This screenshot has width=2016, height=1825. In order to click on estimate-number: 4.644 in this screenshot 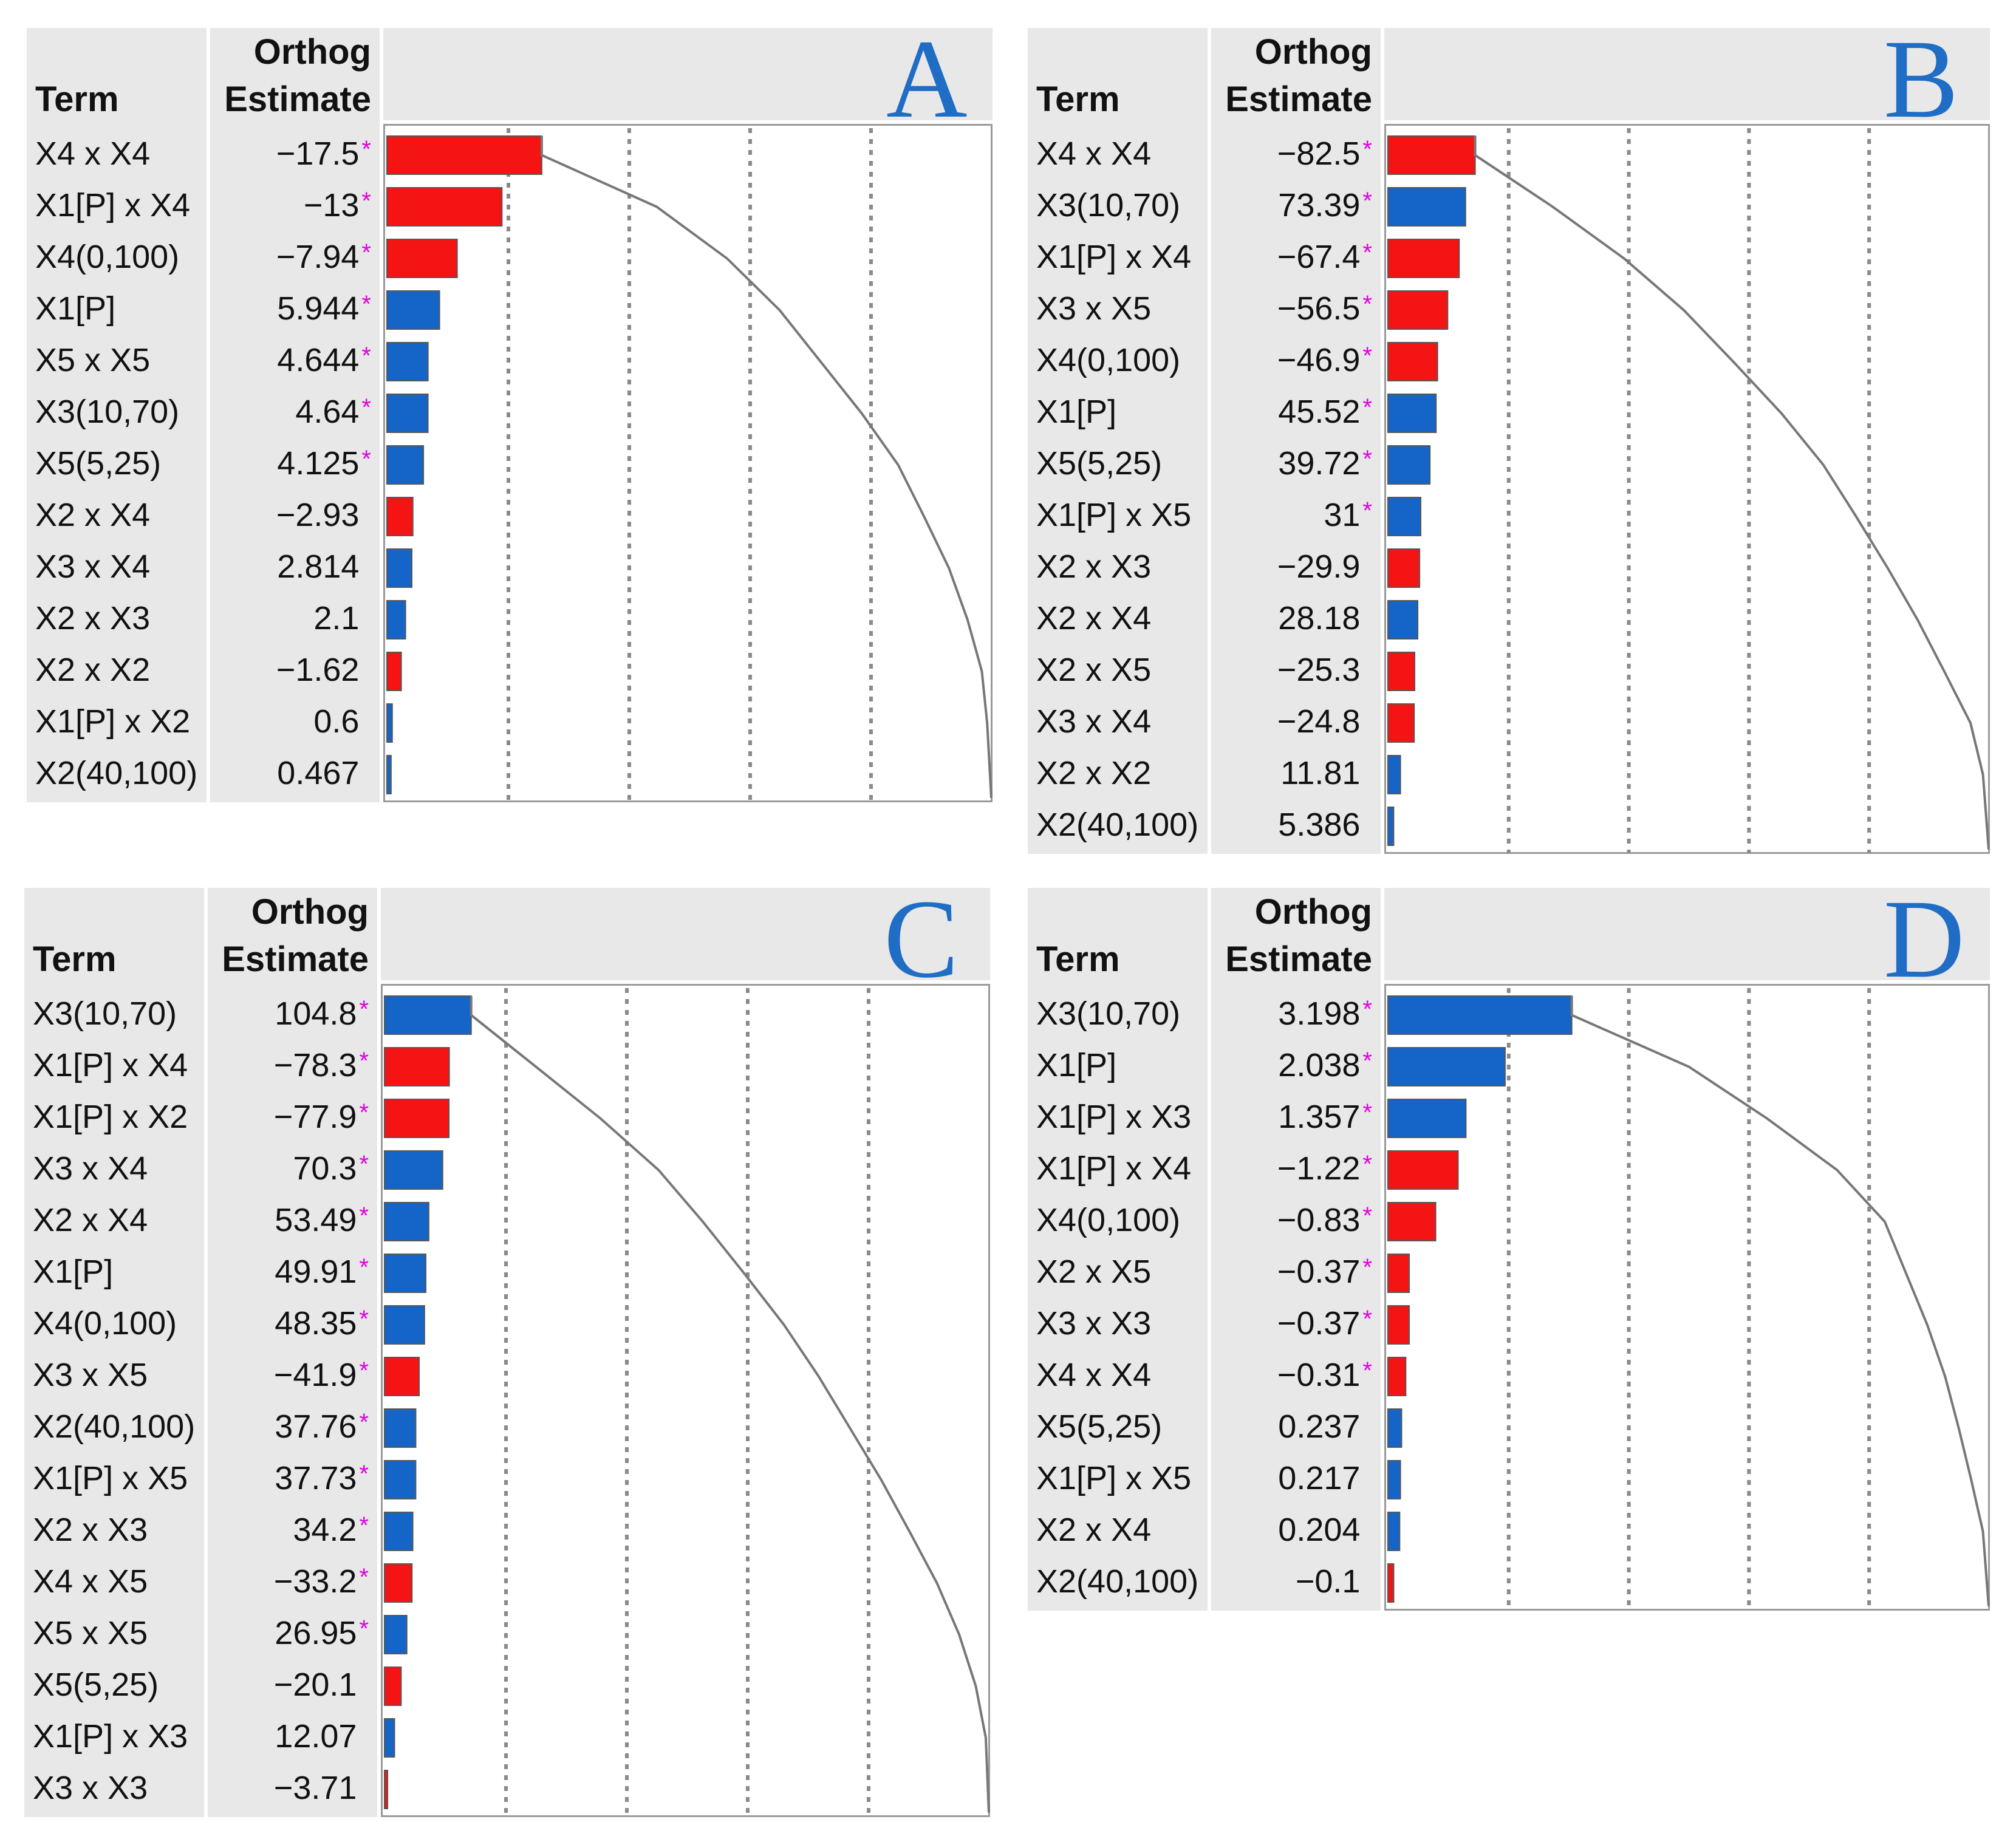, I will do `click(319, 359)`.